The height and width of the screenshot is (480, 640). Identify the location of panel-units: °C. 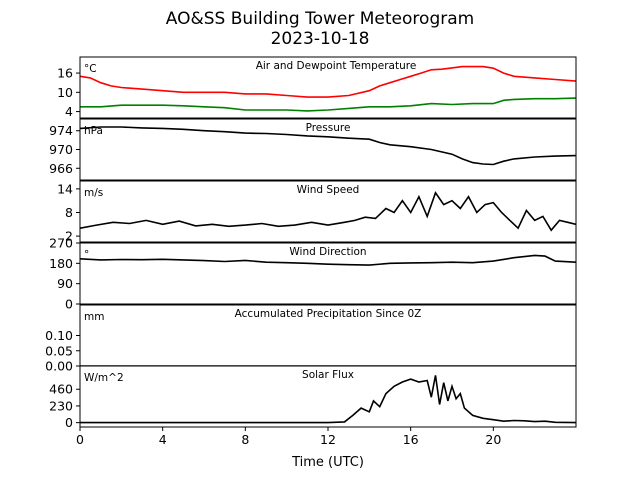
(90, 69).